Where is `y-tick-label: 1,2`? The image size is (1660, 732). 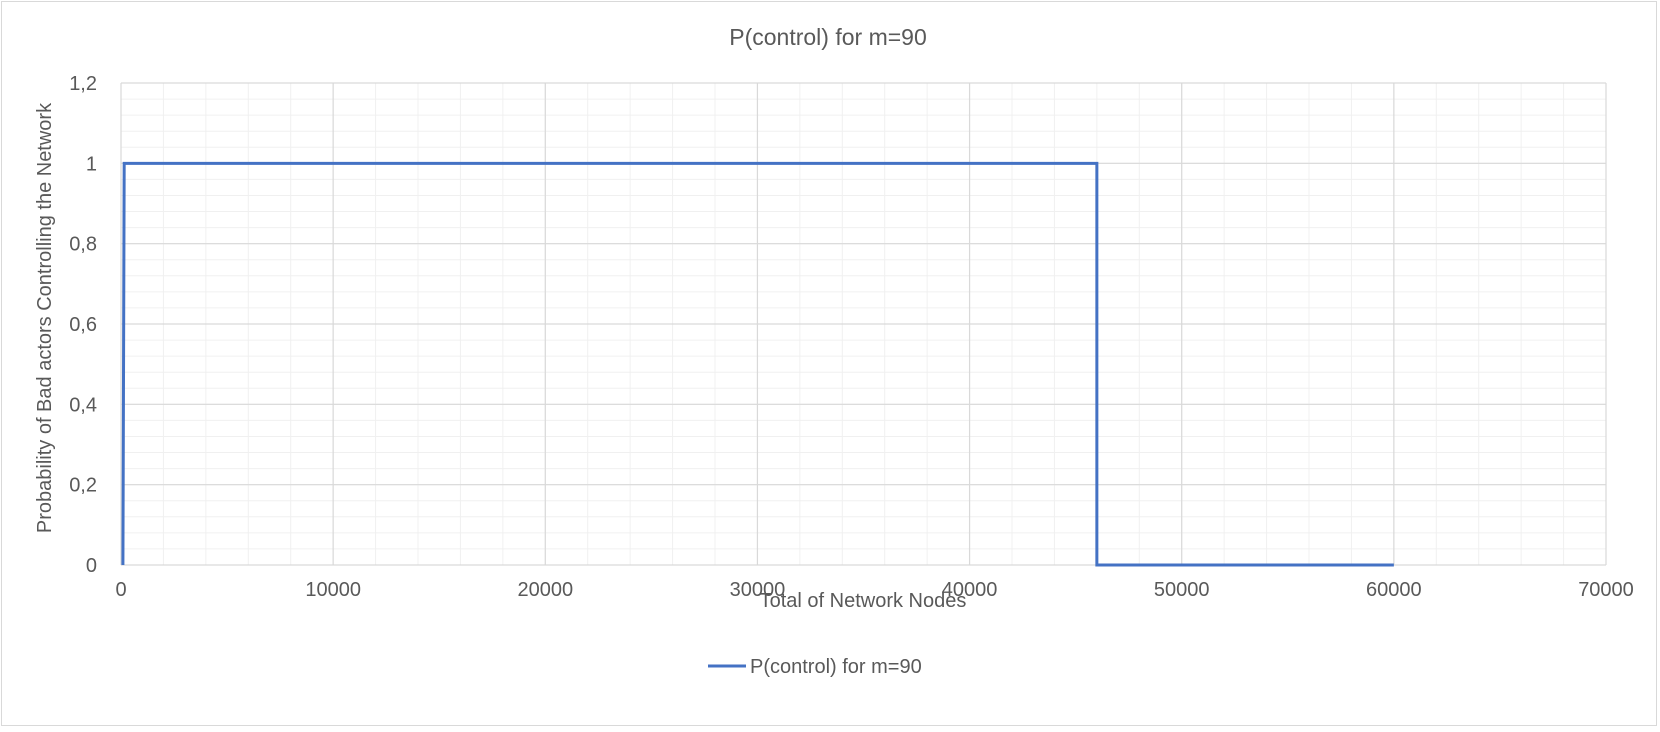 y-tick-label: 1,2 is located at coordinates (83, 84).